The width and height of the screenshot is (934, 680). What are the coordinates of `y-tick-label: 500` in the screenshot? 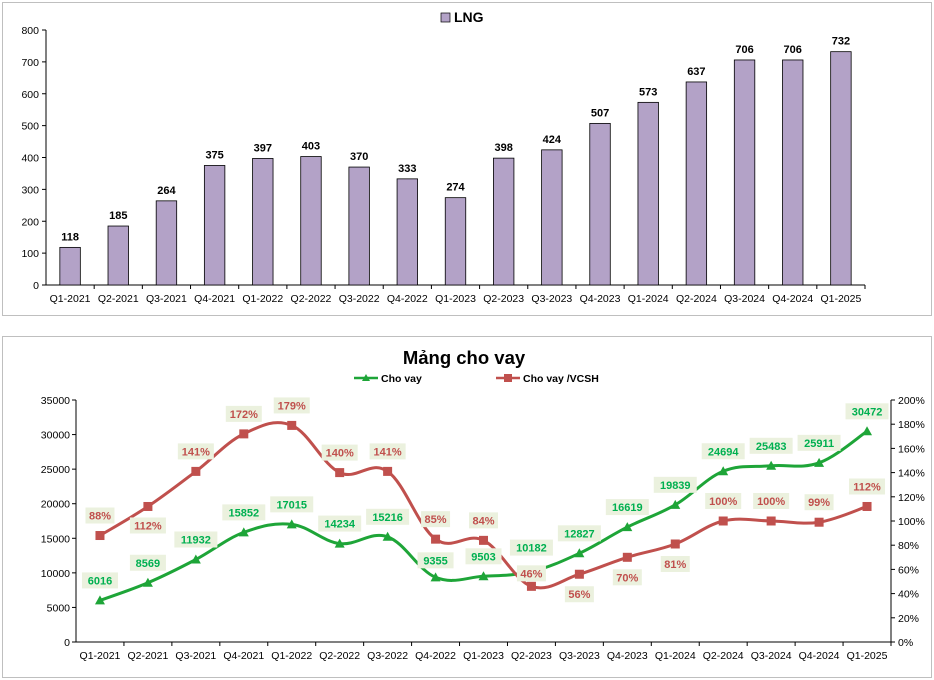 It's located at (30, 127).